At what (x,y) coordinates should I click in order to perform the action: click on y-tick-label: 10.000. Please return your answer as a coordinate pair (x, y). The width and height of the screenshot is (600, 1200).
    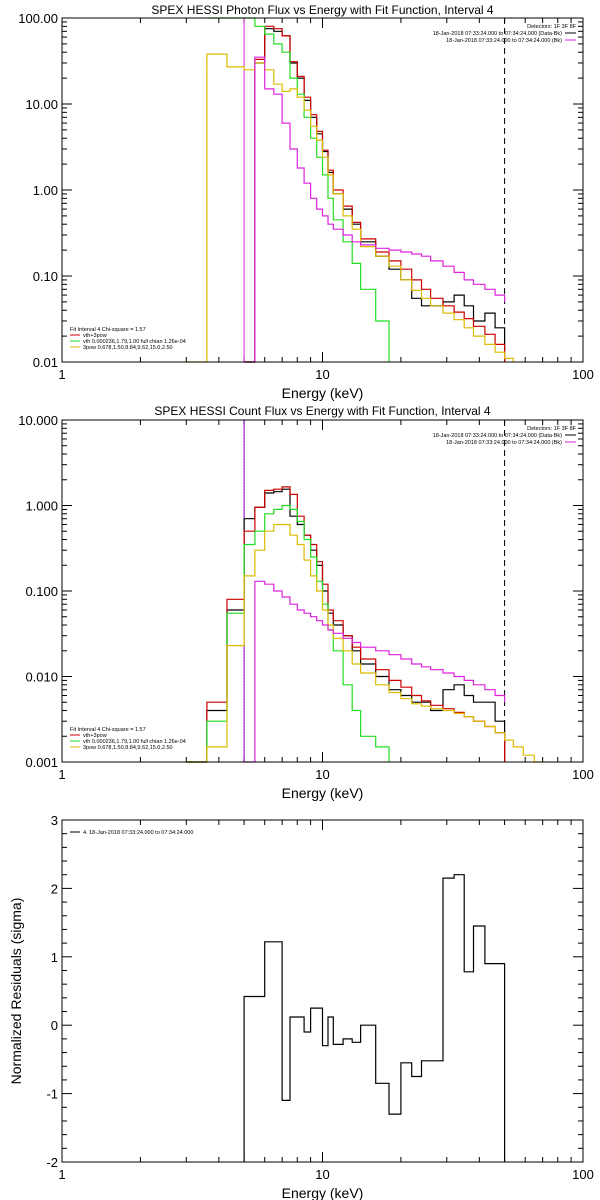
    Looking at the image, I should click on (38, 420).